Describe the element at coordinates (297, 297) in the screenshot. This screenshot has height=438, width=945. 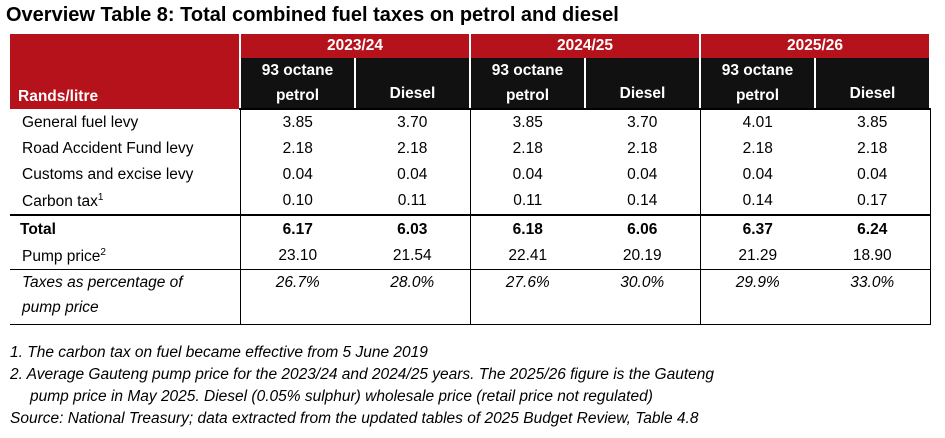
I see `table-cell: 26.7%` at that location.